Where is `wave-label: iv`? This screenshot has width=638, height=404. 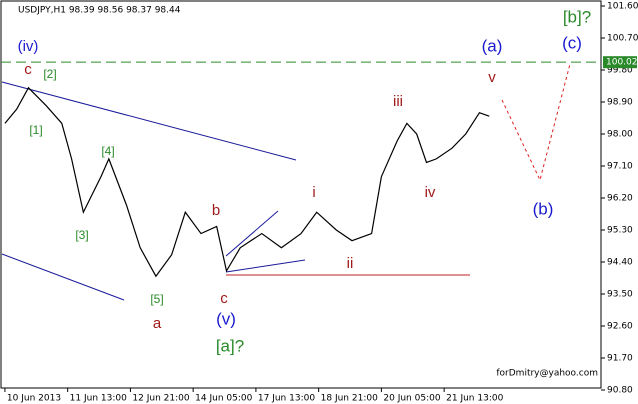
wave-label: iv is located at coordinates (430, 192).